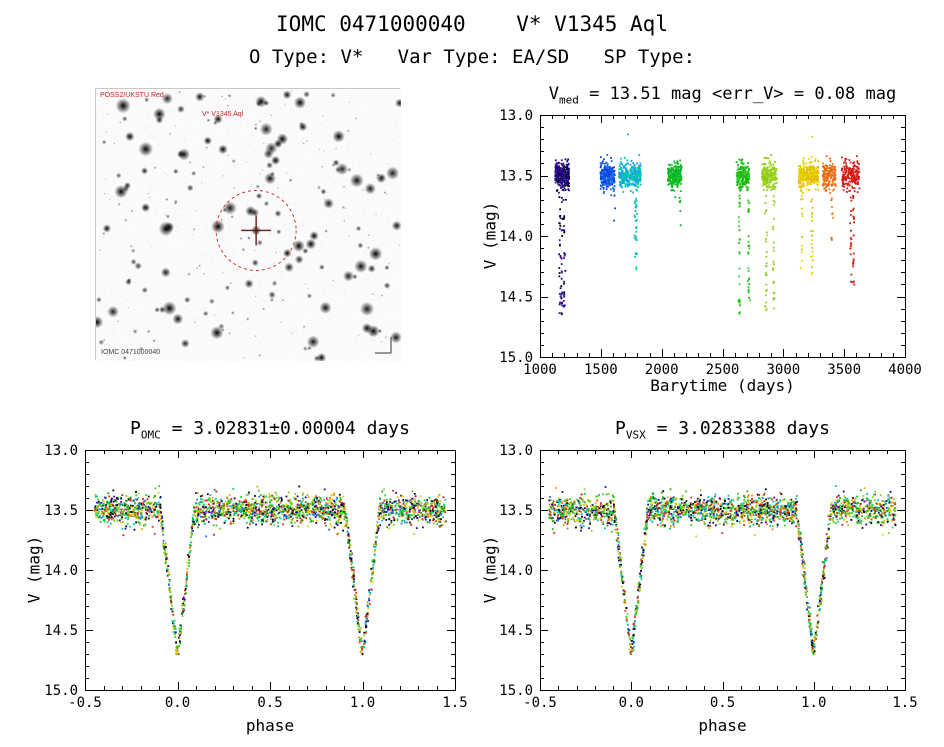 Image resolution: width=944 pixels, height=747 pixels. What do you see at coordinates (131, 352) in the screenshot?
I see `finder-footer-label: IOMC 0471000040` at bounding box center [131, 352].